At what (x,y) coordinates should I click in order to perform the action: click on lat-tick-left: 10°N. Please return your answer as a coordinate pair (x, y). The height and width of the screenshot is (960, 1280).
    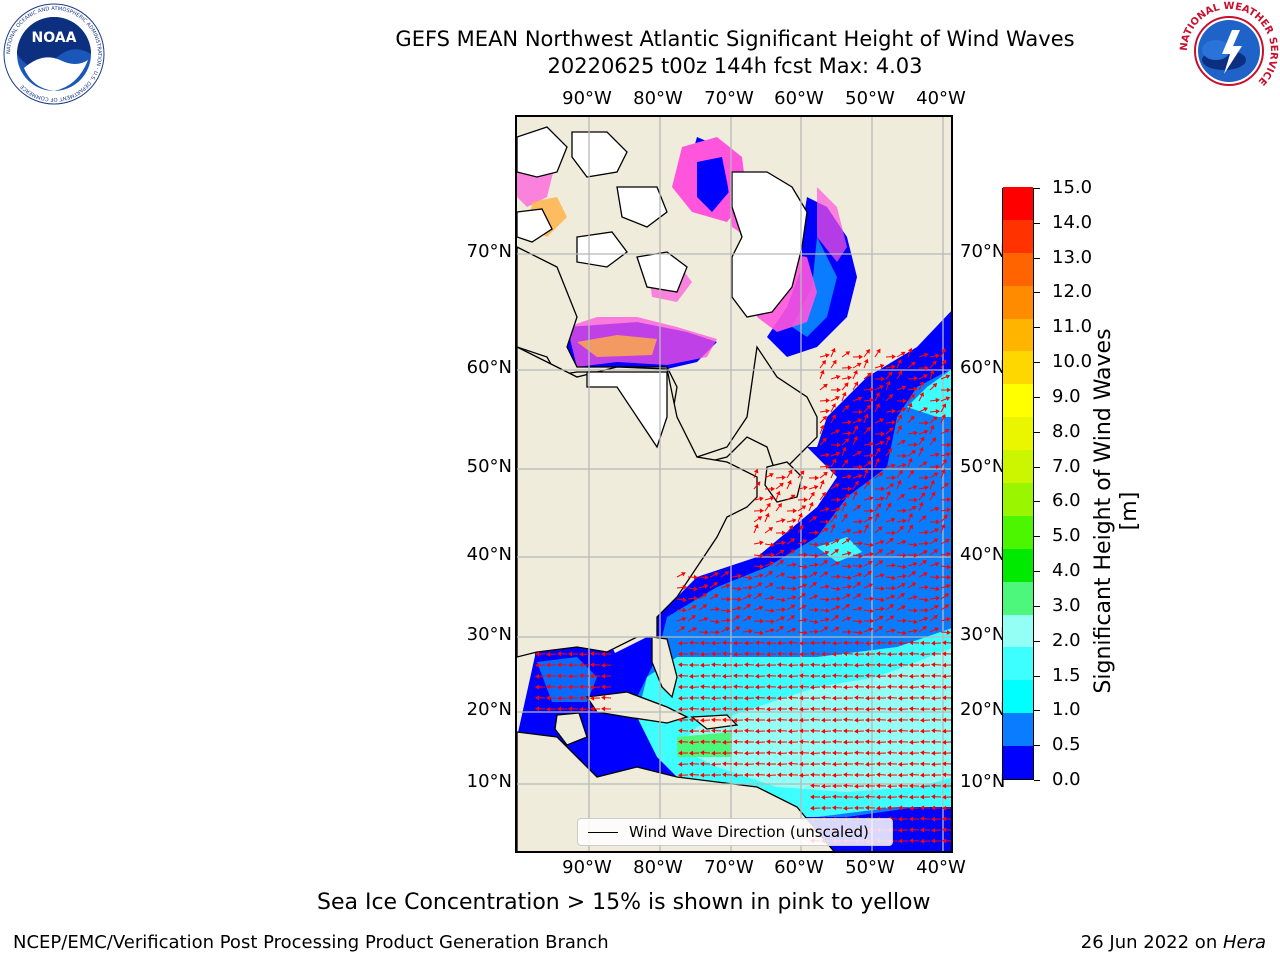
    Looking at the image, I should click on (489, 781).